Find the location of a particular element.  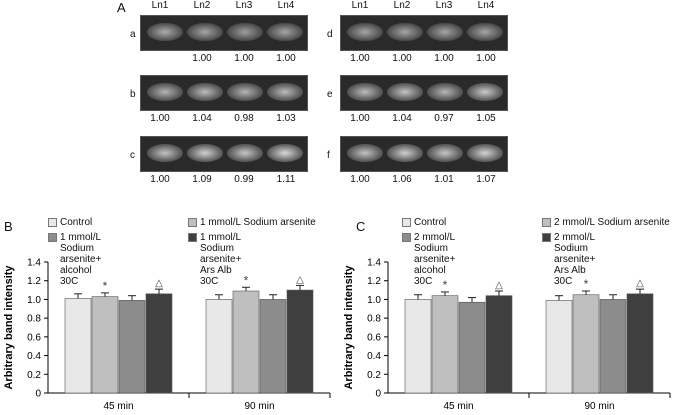

y-tick-label: 0 is located at coordinates (38, 394).